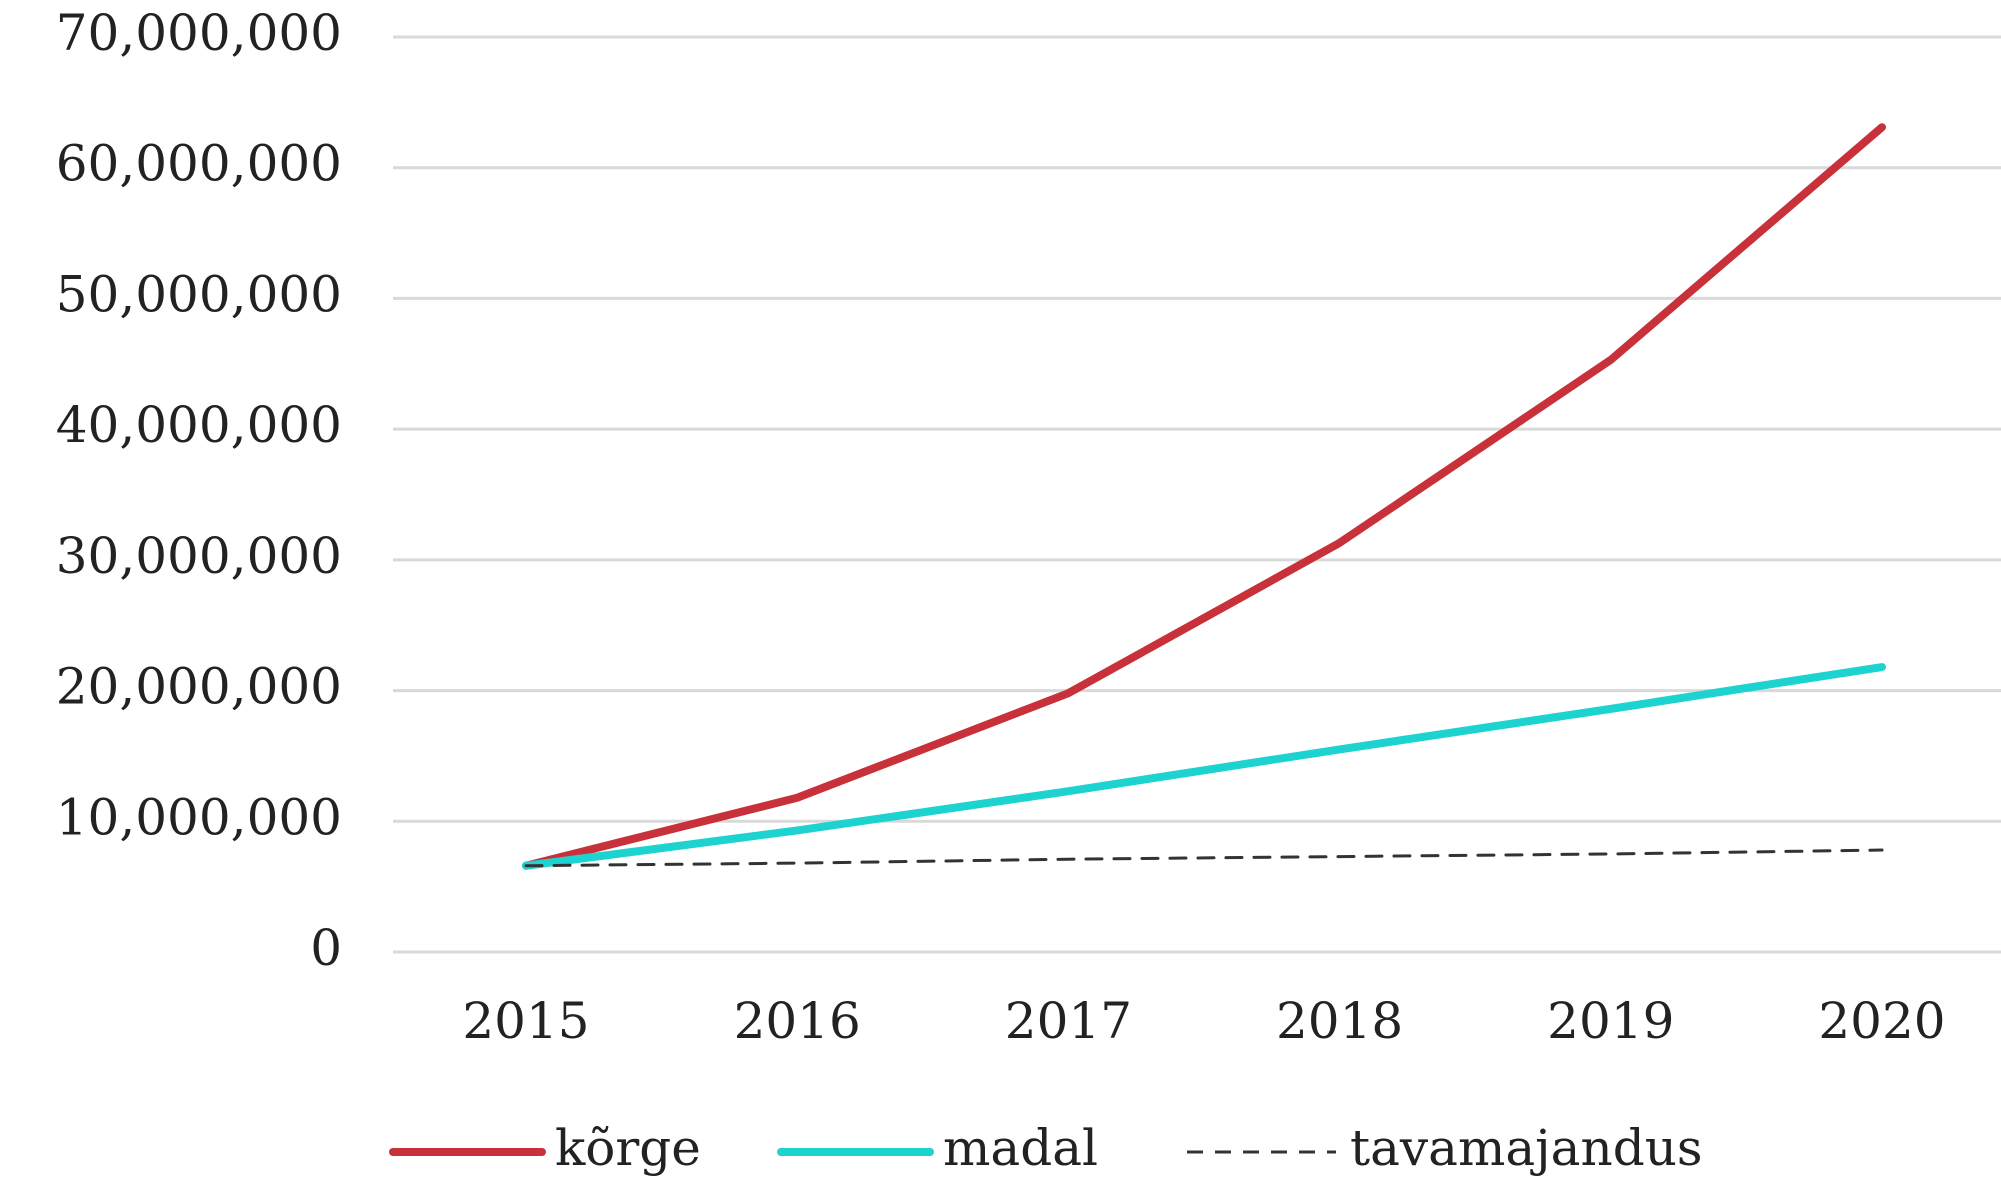 Image resolution: width=2001 pixels, height=1184 pixels. What do you see at coordinates (628, 1148) in the screenshot?
I see `legend-label: kõrge` at bounding box center [628, 1148].